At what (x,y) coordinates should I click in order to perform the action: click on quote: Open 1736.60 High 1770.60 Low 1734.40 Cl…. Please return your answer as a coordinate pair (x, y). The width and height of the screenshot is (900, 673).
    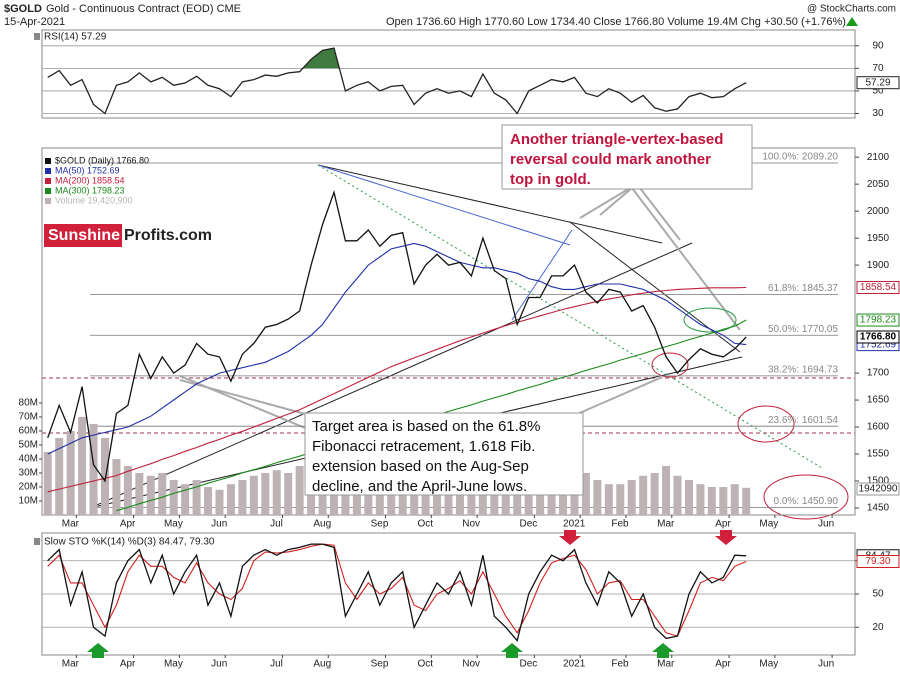
    Looking at the image, I should click on (616, 22).